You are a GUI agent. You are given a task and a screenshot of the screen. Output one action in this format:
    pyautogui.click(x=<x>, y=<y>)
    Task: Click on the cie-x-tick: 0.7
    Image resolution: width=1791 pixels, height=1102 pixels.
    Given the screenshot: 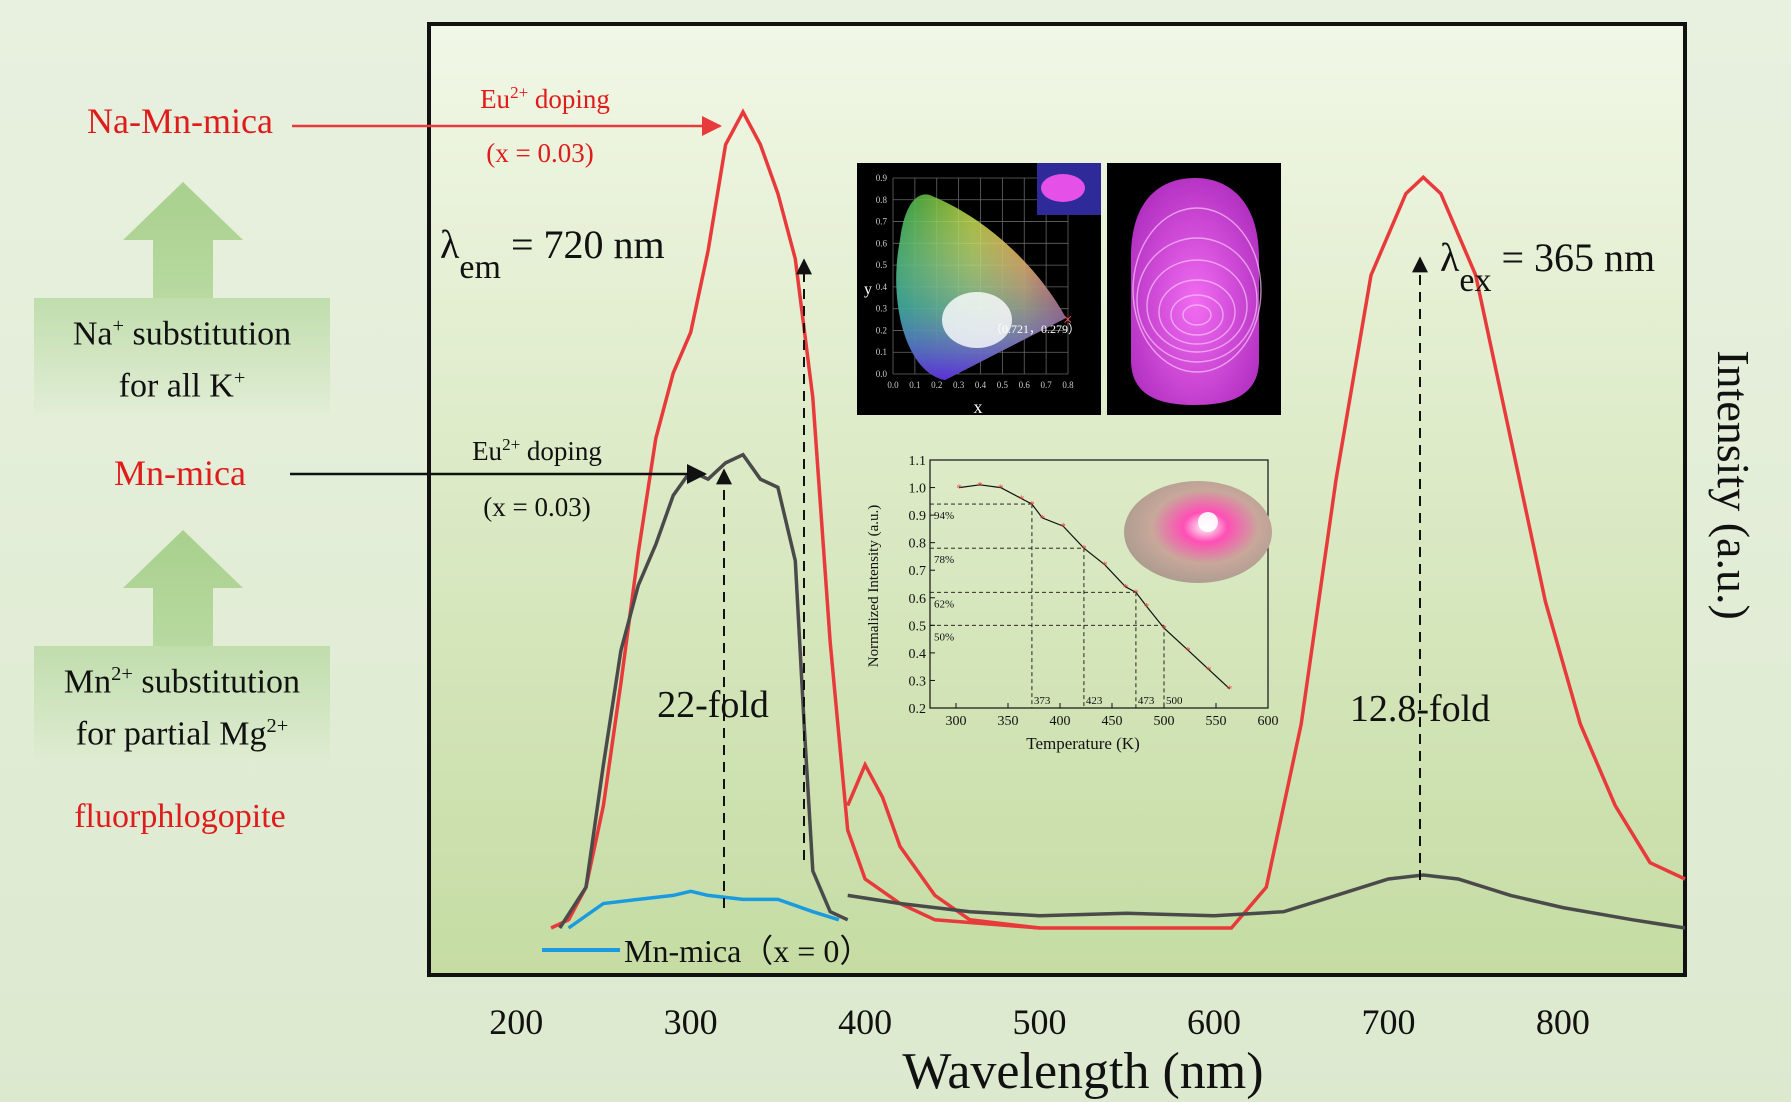 What is the action you would take?
    pyautogui.click(x=1047, y=385)
    